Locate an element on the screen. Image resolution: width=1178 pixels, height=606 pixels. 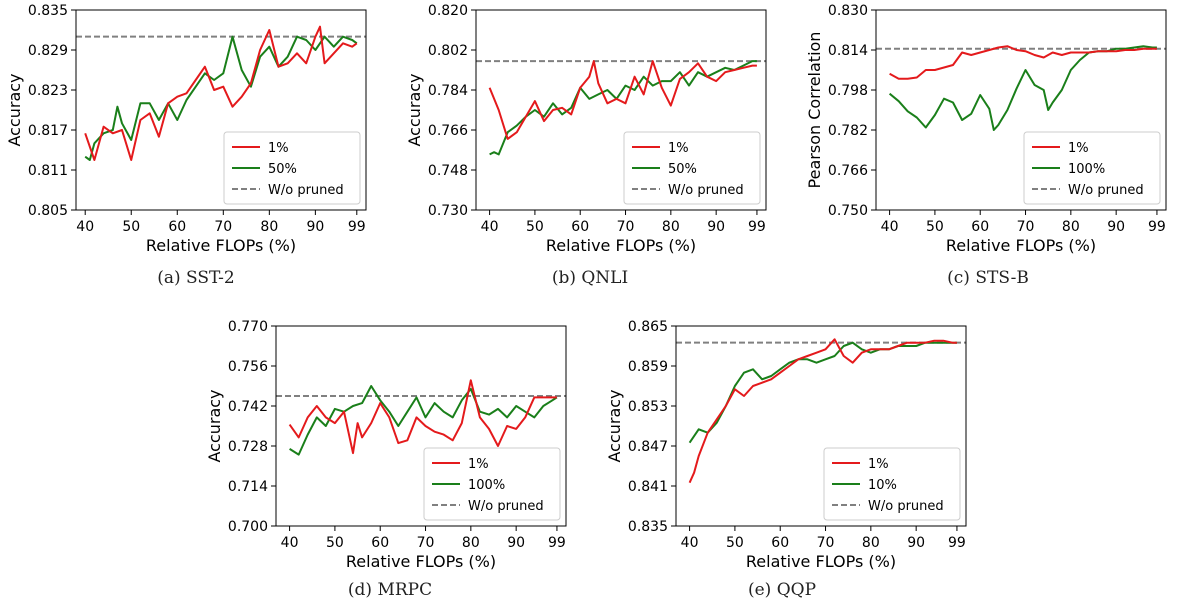
chart-stsb-xtick-label: 99 is located at coordinates (1157, 227).